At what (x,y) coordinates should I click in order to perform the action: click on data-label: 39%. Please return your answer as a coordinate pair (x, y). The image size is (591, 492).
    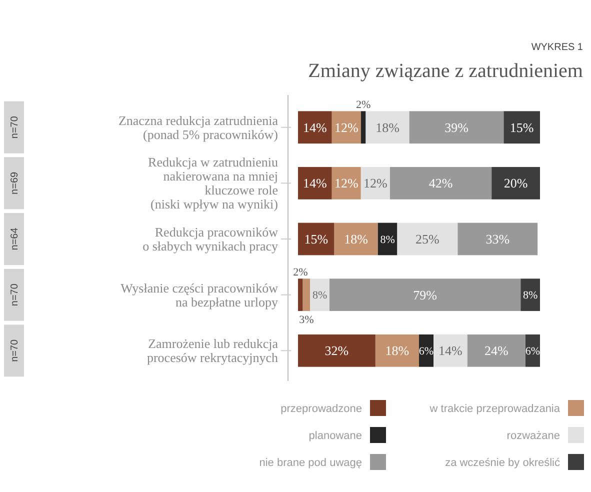
    Looking at the image, I should click on (456, 127).